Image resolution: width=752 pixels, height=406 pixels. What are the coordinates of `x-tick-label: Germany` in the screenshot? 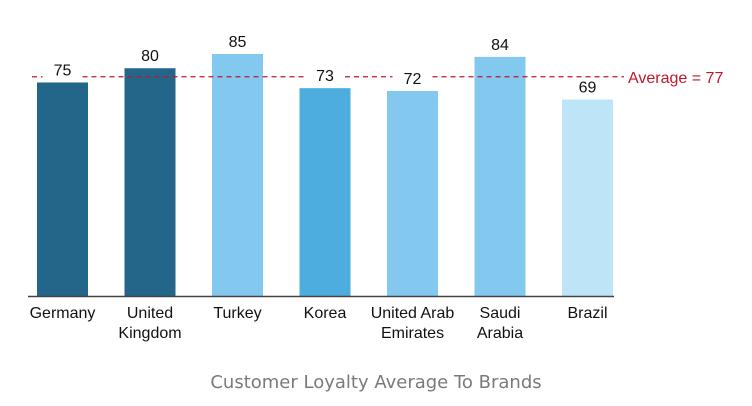 It's located at (63, 313).